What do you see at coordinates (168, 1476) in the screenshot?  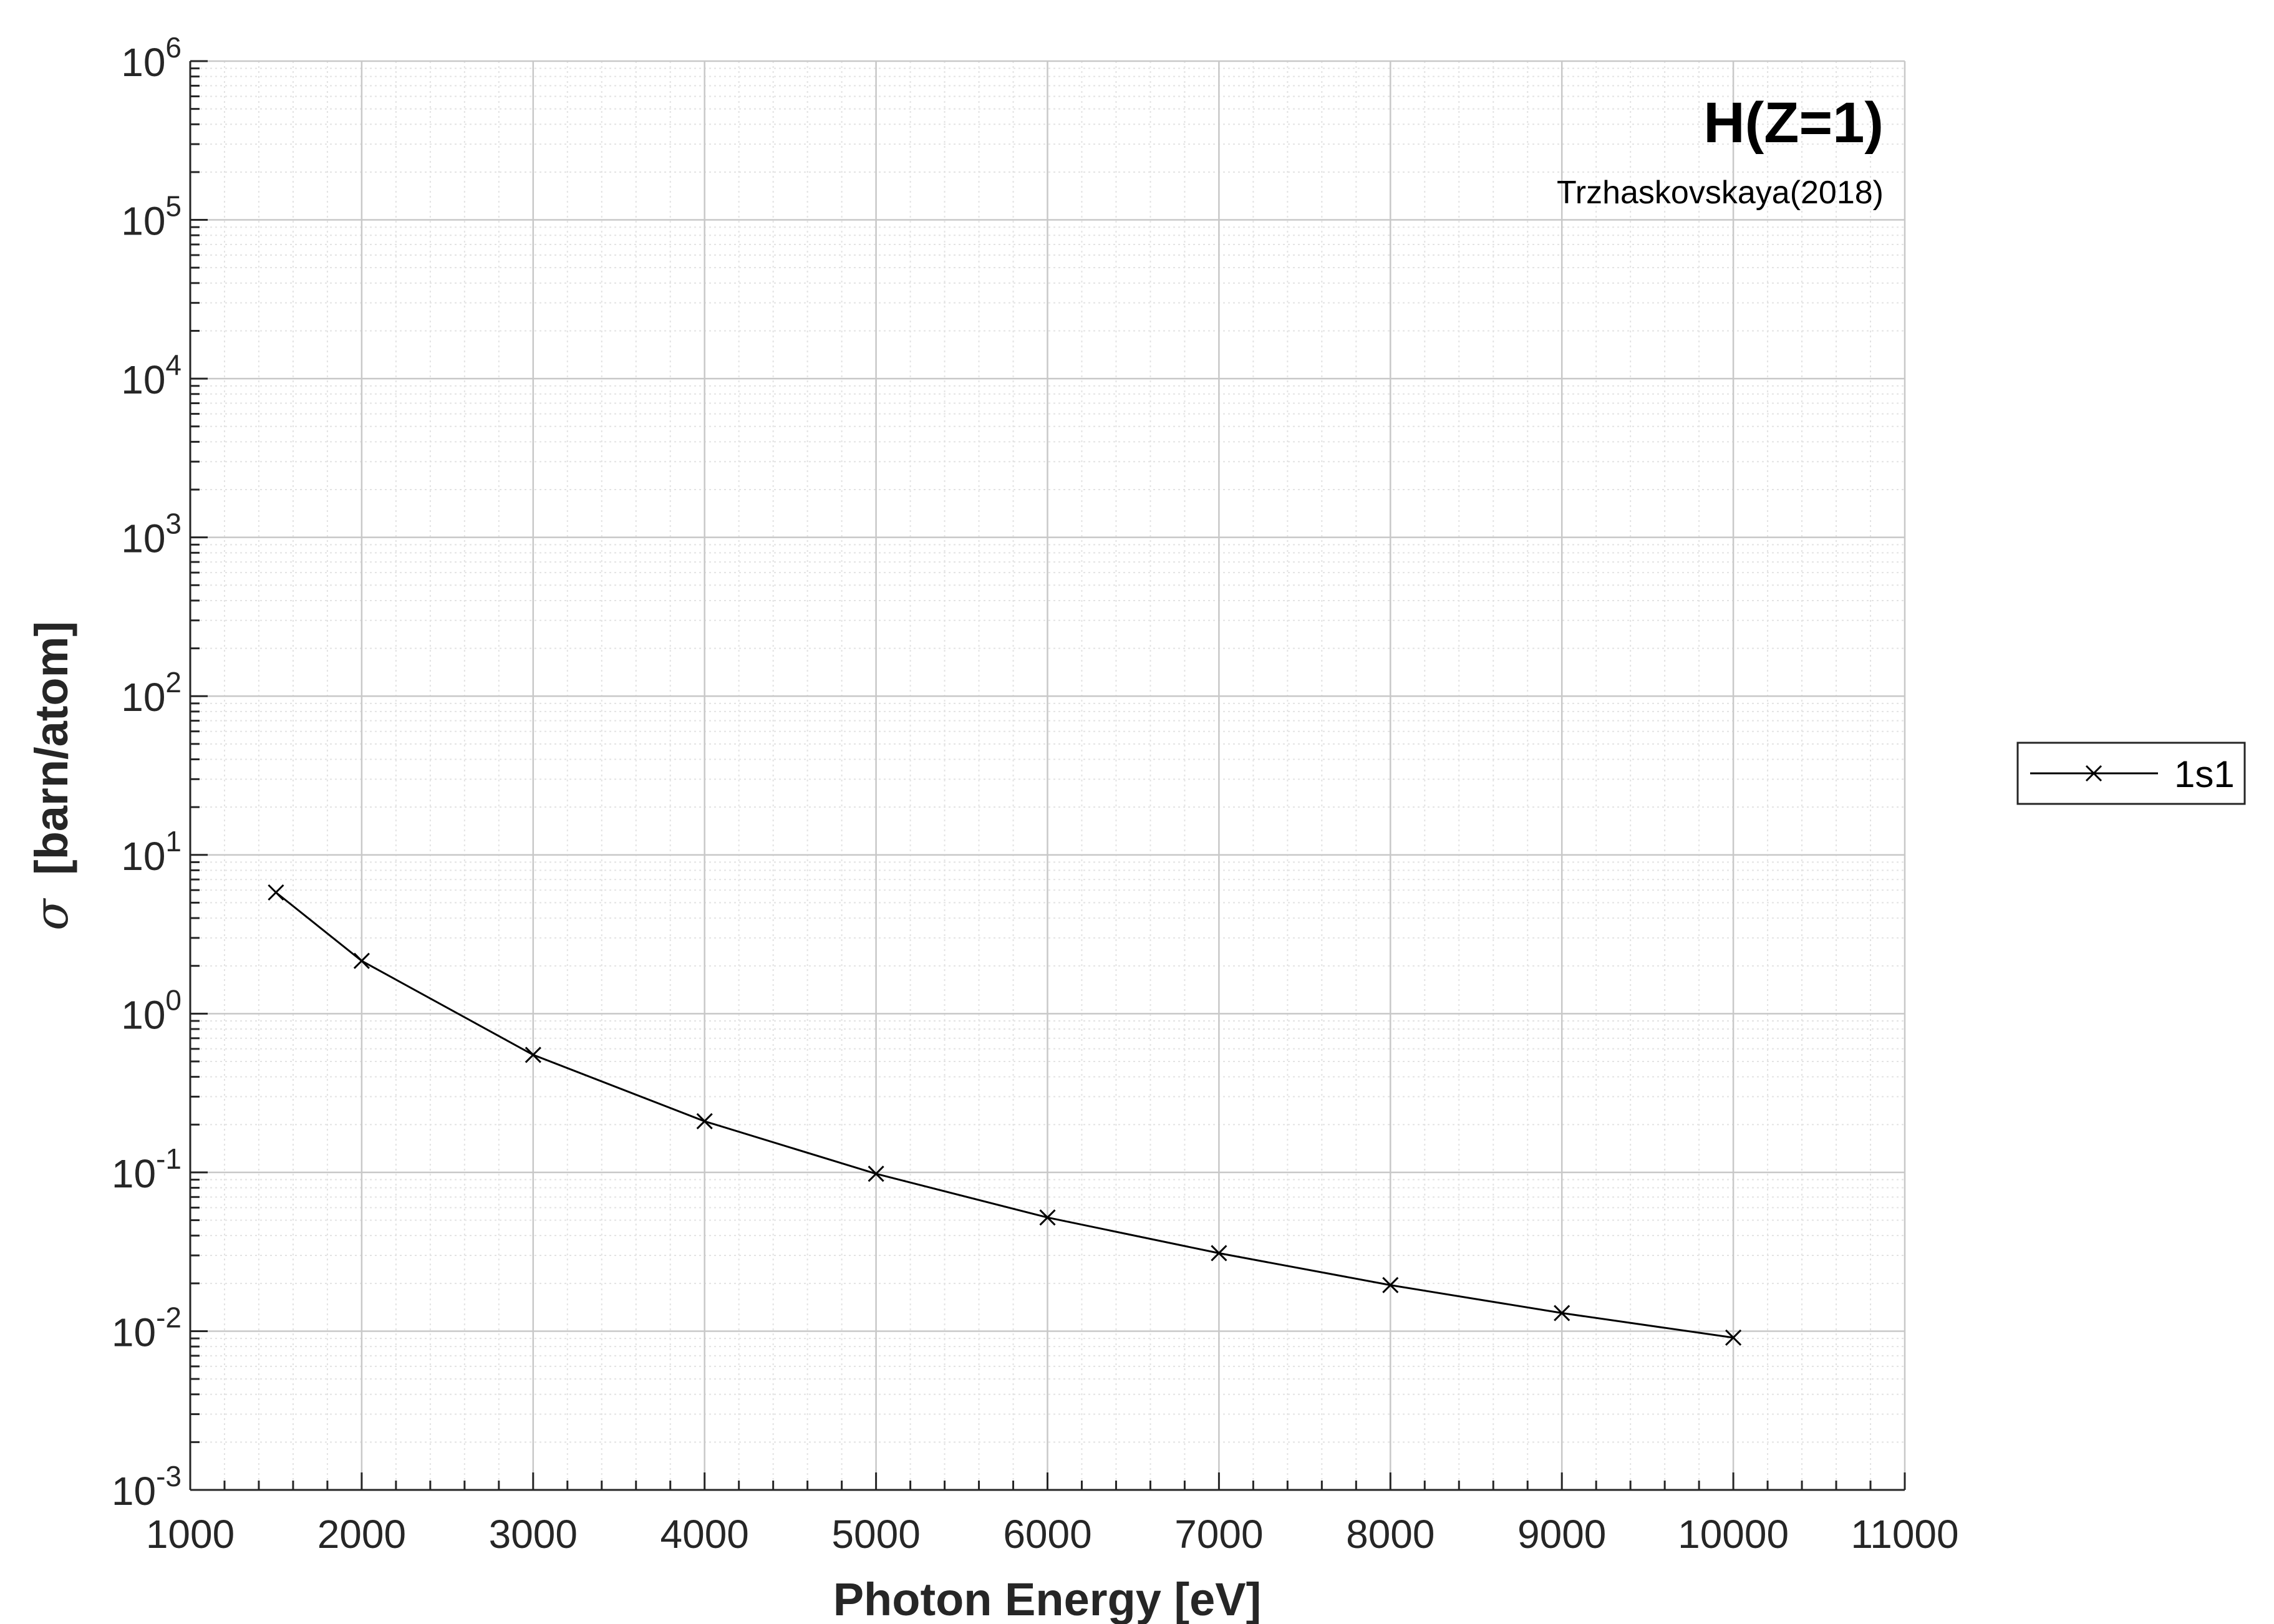 I see `y-tick-label-exponent: -3` at bounding box center [168, 1476].